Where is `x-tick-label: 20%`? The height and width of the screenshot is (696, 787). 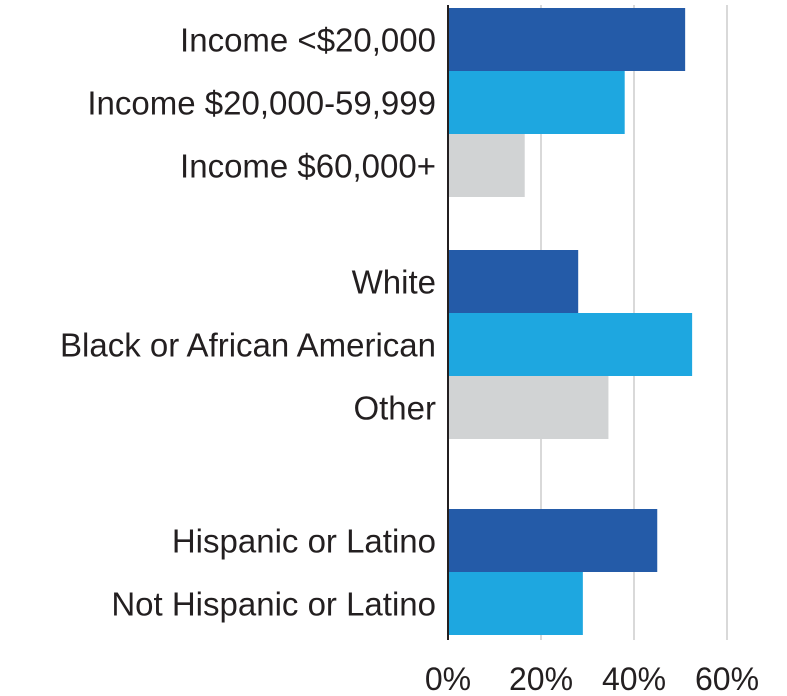
x-tick-label: 20% is located at coordinates (541, 678).